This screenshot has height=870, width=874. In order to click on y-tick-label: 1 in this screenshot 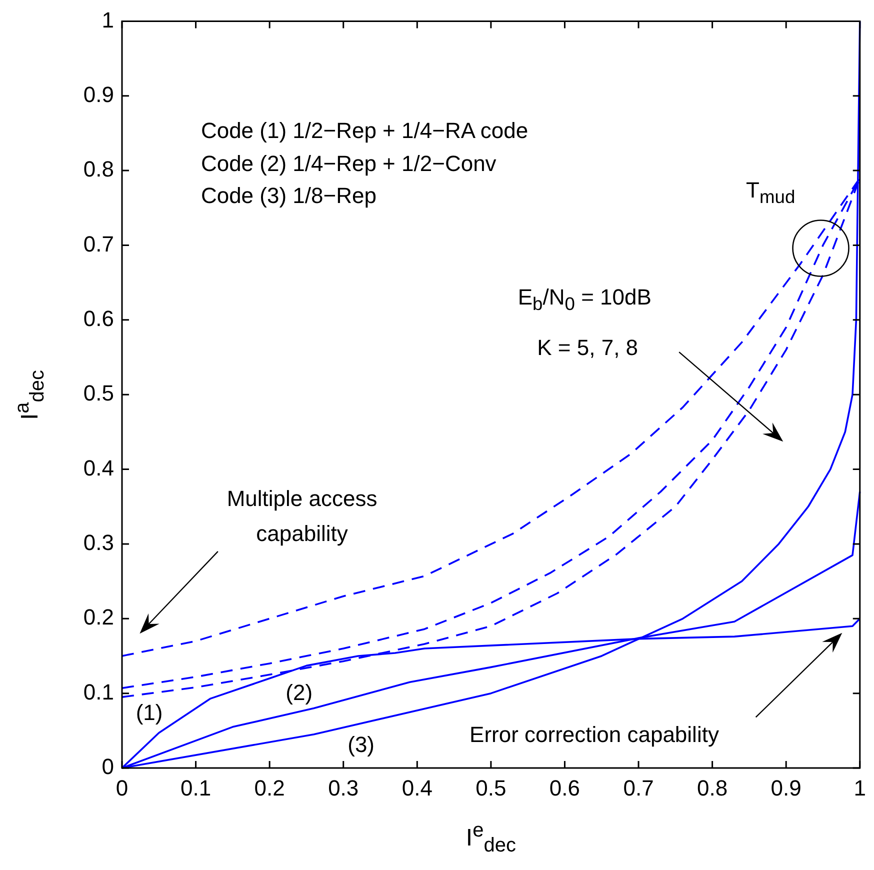, I will do `click(108, 19)`.